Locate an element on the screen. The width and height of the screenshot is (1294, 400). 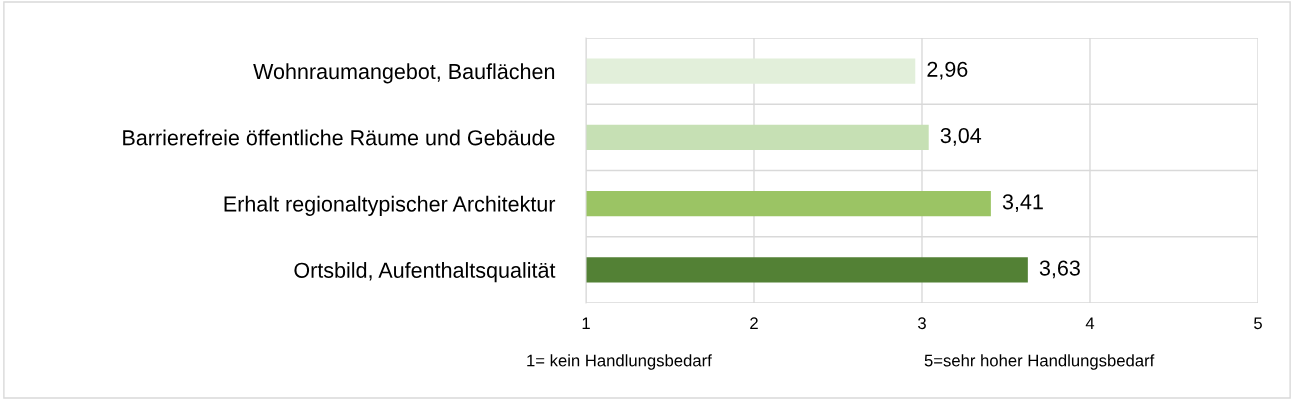
data-label: 3,63 is located at coordinates (1059, 269).